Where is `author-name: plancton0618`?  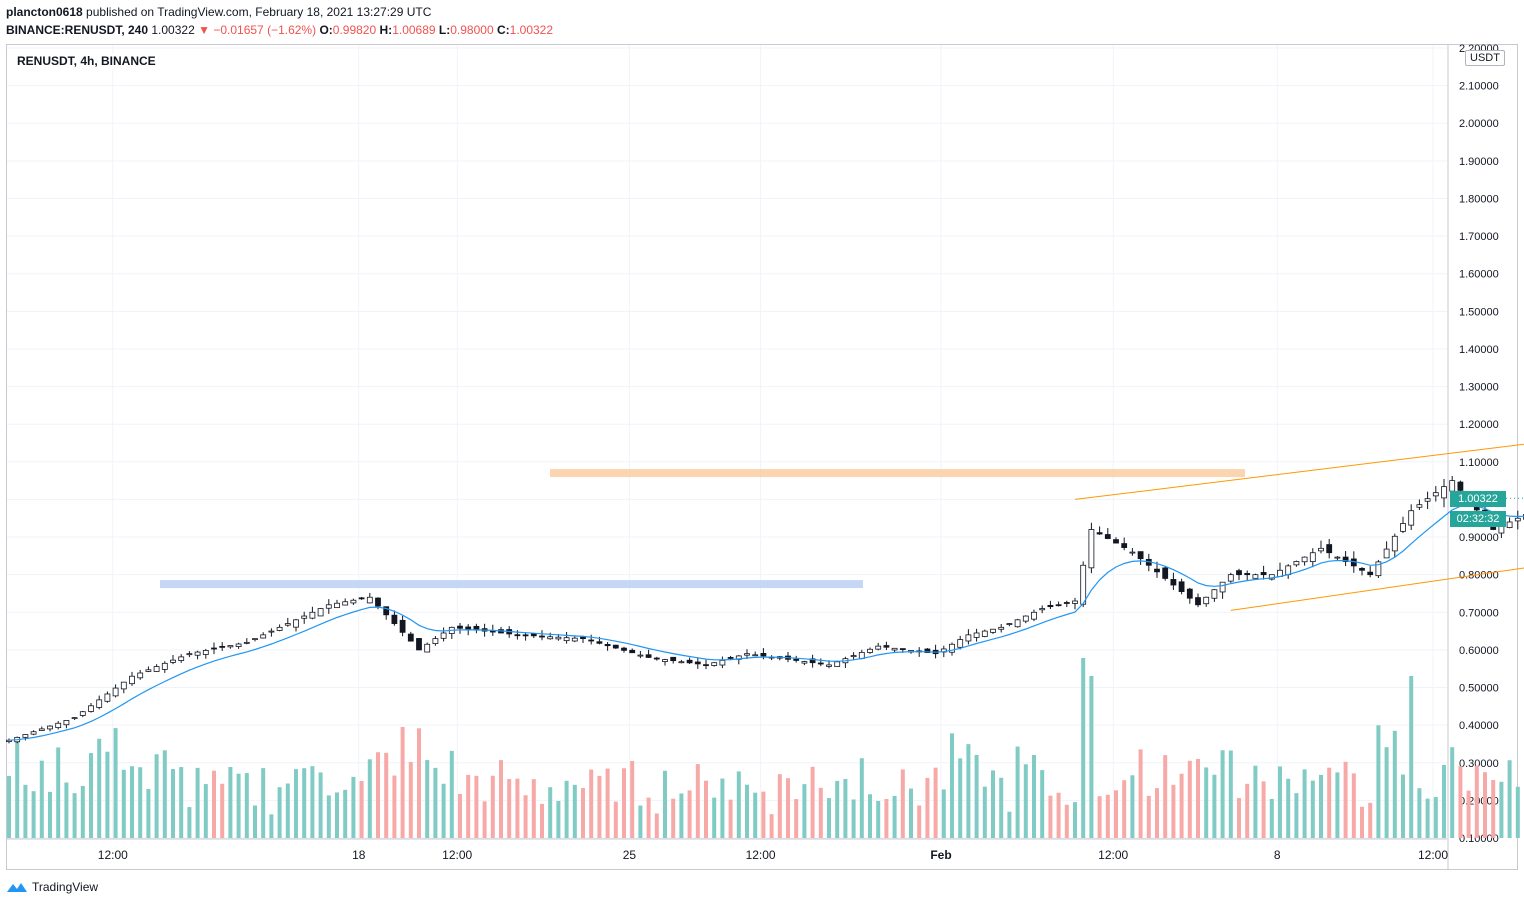
author-name: plancton0618 is located at coordinates (44, 12).